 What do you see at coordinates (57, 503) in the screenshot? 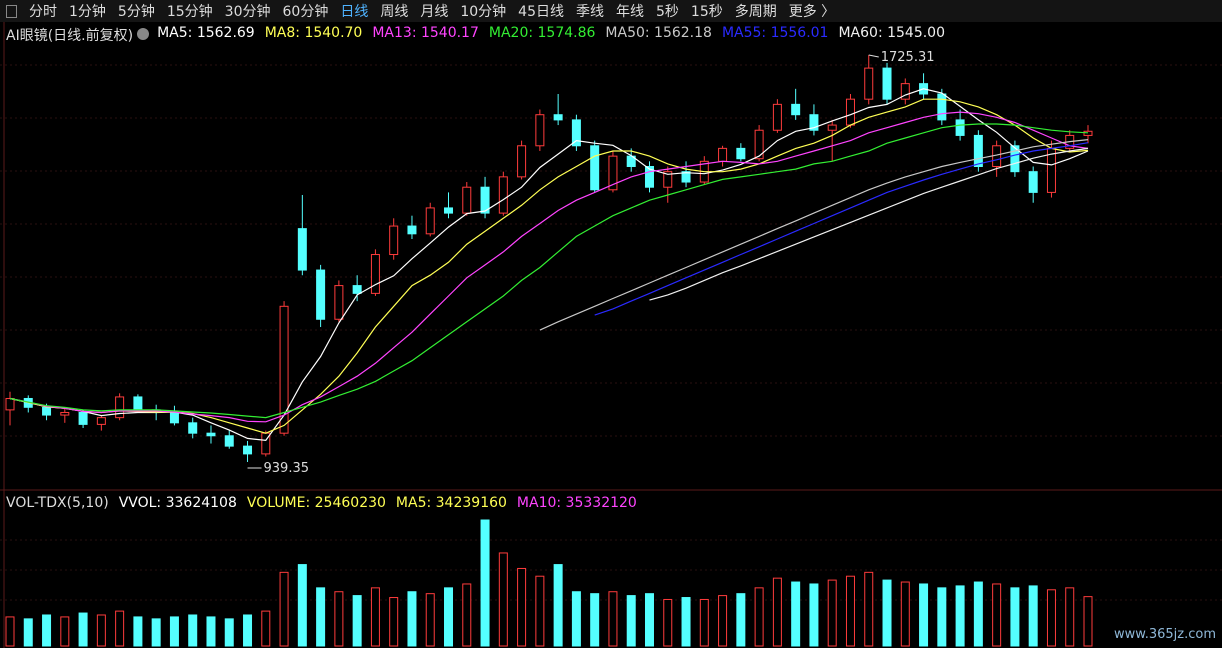
I see `volume-title: VOL-TDX(5,10)` at bounding box center [57, 503].